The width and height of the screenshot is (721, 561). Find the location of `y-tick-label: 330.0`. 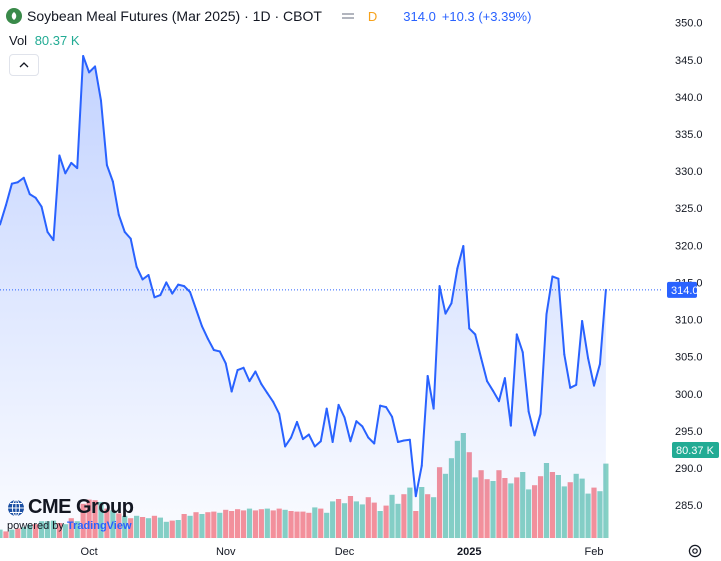

y-tick-label: 330.0 is located at coordinates (689, 172).